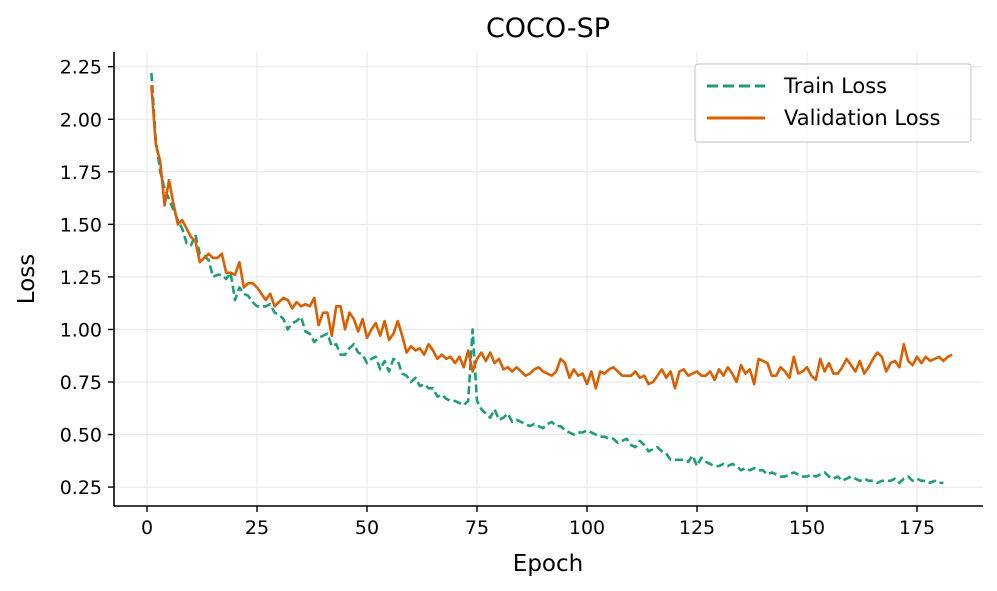  I want to click on x-tick-label: 175, so click(917, 528).